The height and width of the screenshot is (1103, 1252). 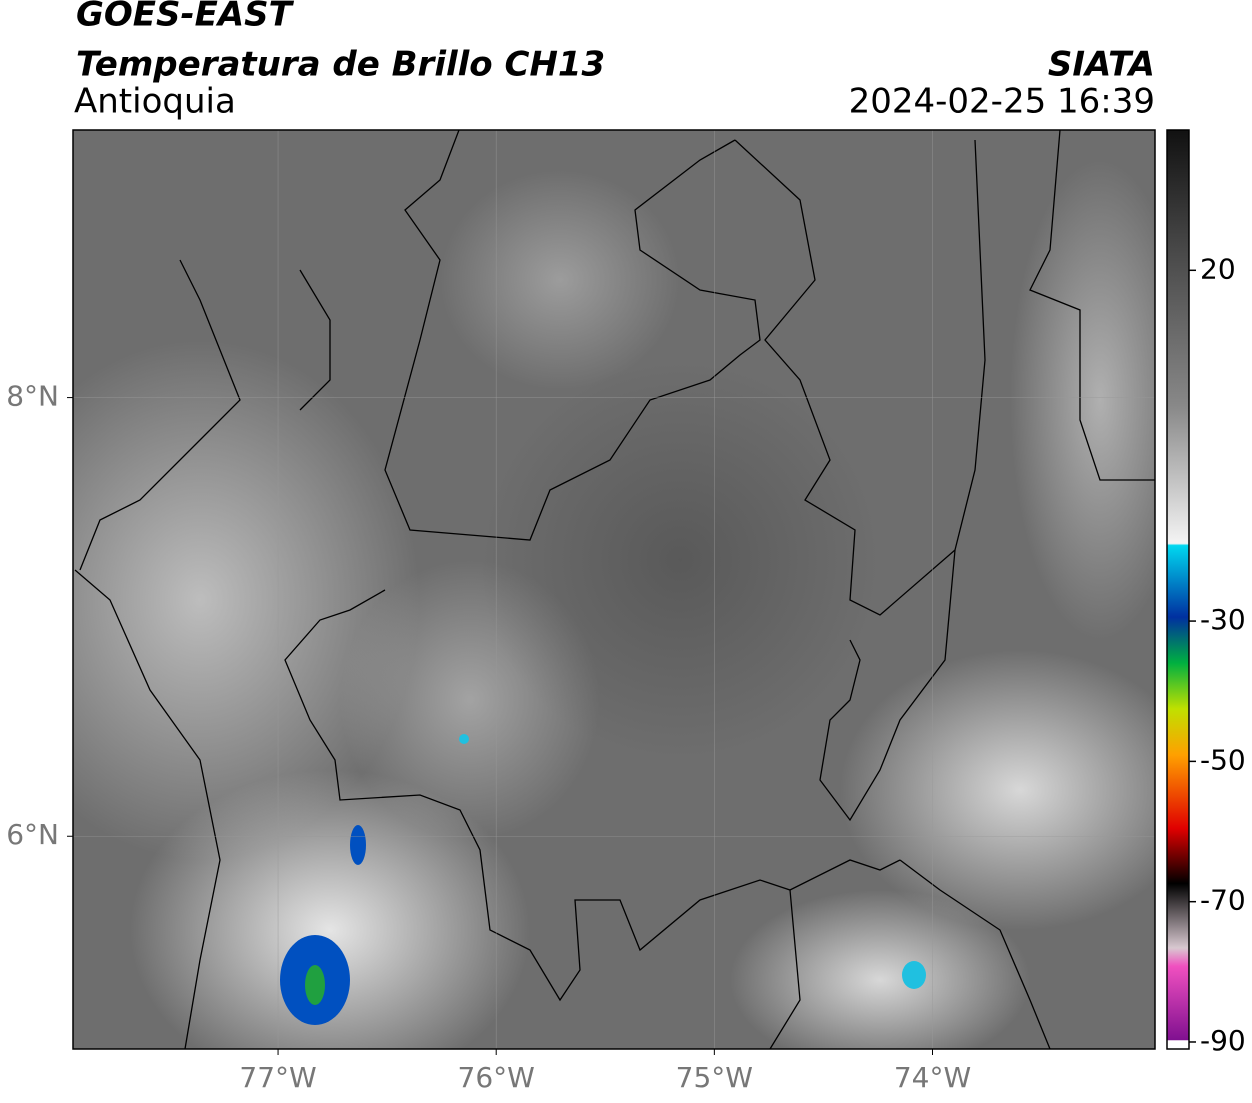 I want to click on x-tick-label: 76°W, so click(x=496, y=1077).